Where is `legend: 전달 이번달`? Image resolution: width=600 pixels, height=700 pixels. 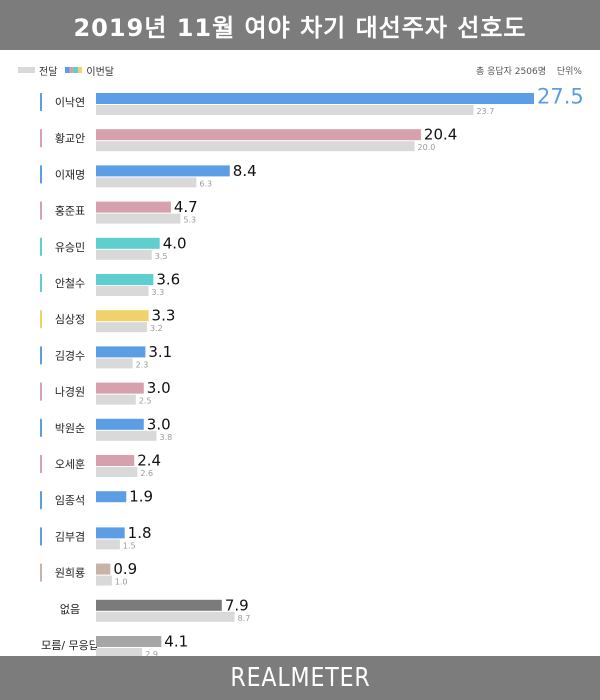
legend: 전달 이번달 is located at coordinates (66, 70).